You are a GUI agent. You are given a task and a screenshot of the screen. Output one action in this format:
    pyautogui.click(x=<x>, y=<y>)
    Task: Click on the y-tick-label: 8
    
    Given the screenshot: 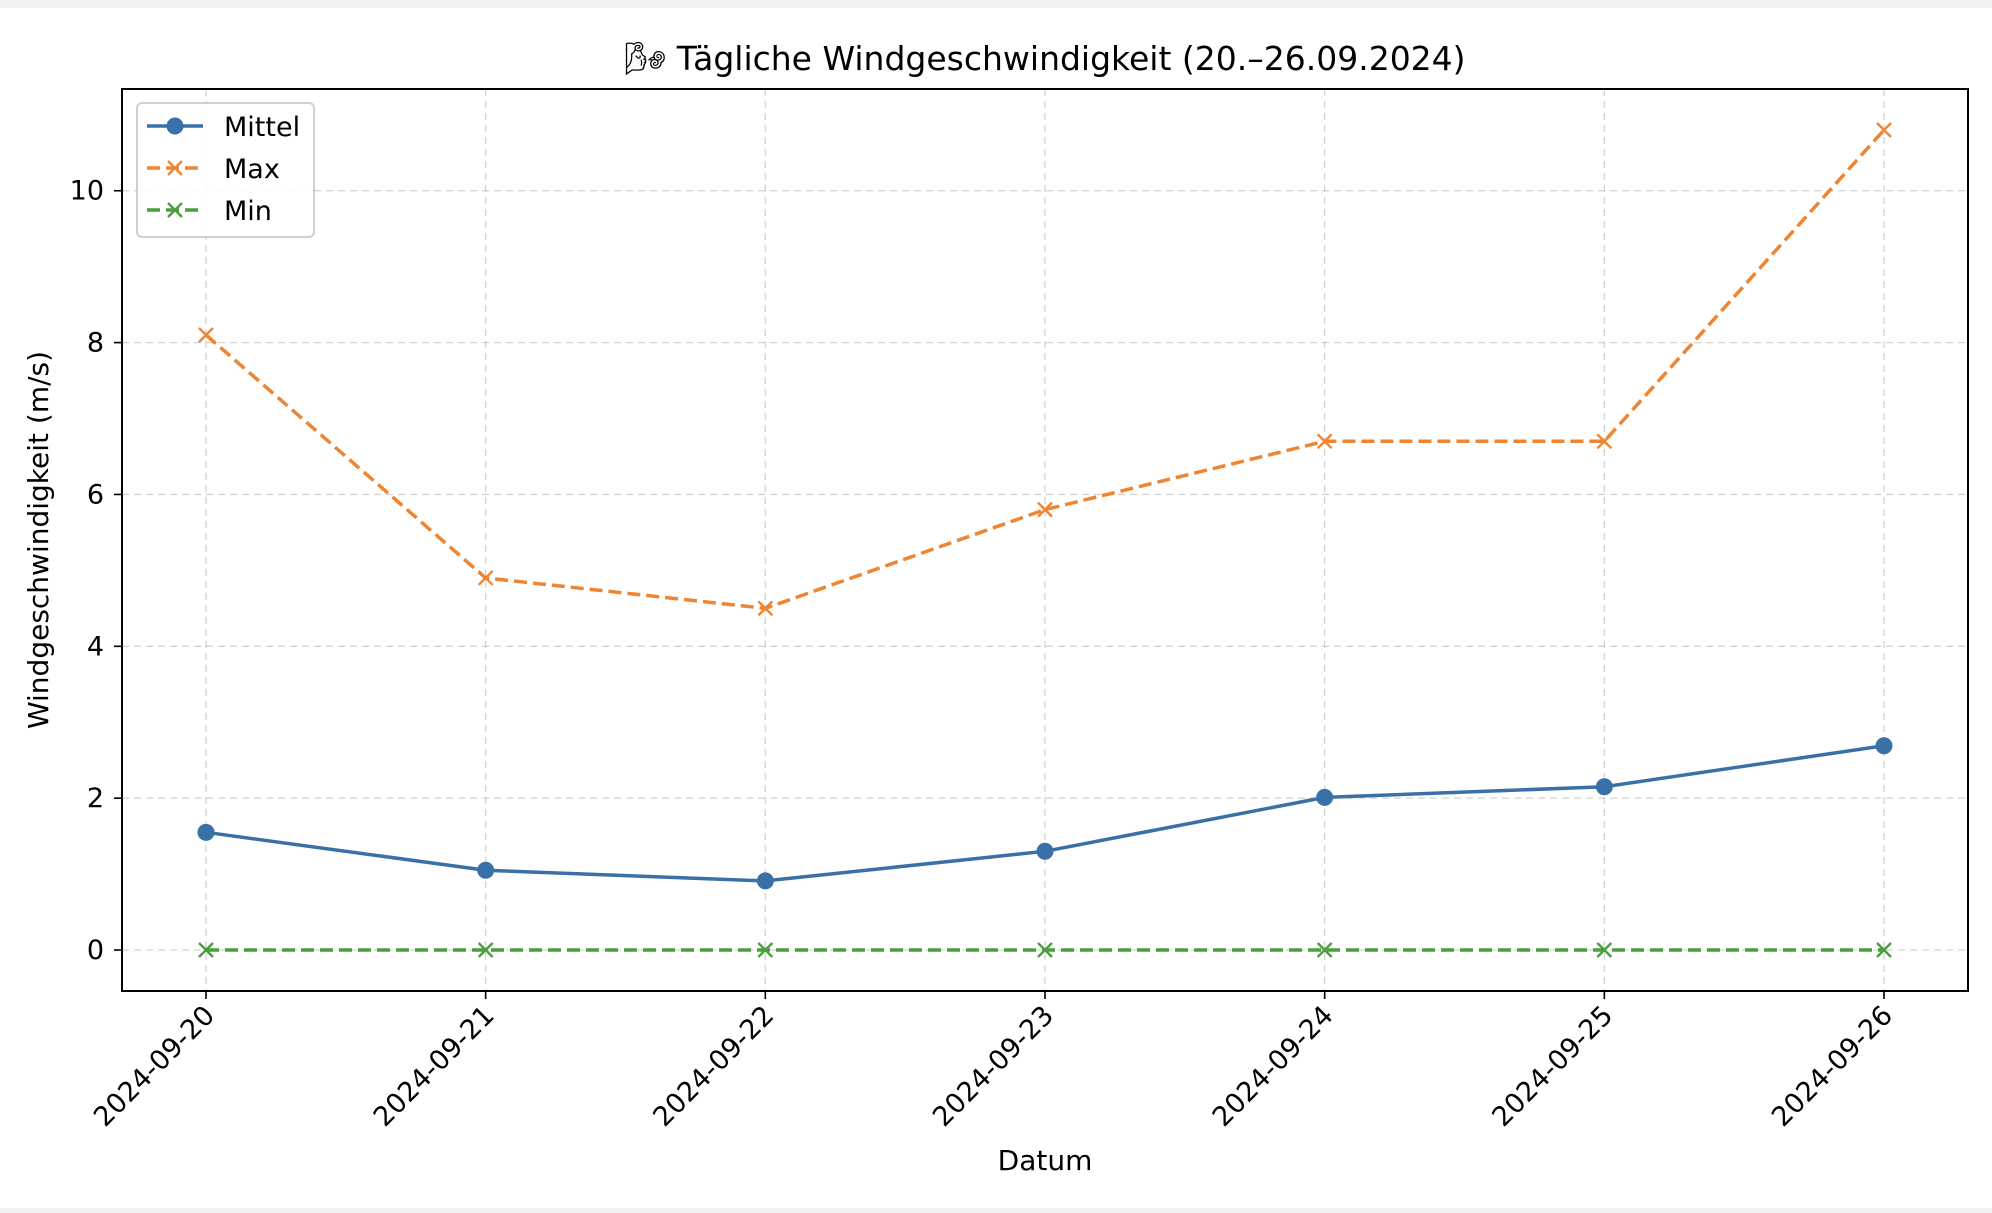 What is the action you would take?
    pyautogui.click(x=95, y=343)
    